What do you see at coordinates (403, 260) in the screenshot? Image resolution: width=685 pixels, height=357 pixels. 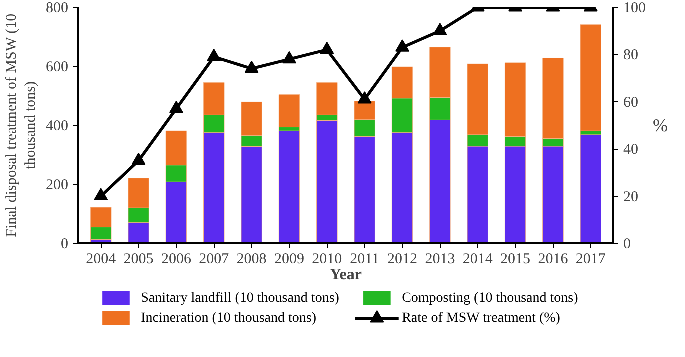 I see `x-tick-label: 2012` at bounding box center [403, 260].